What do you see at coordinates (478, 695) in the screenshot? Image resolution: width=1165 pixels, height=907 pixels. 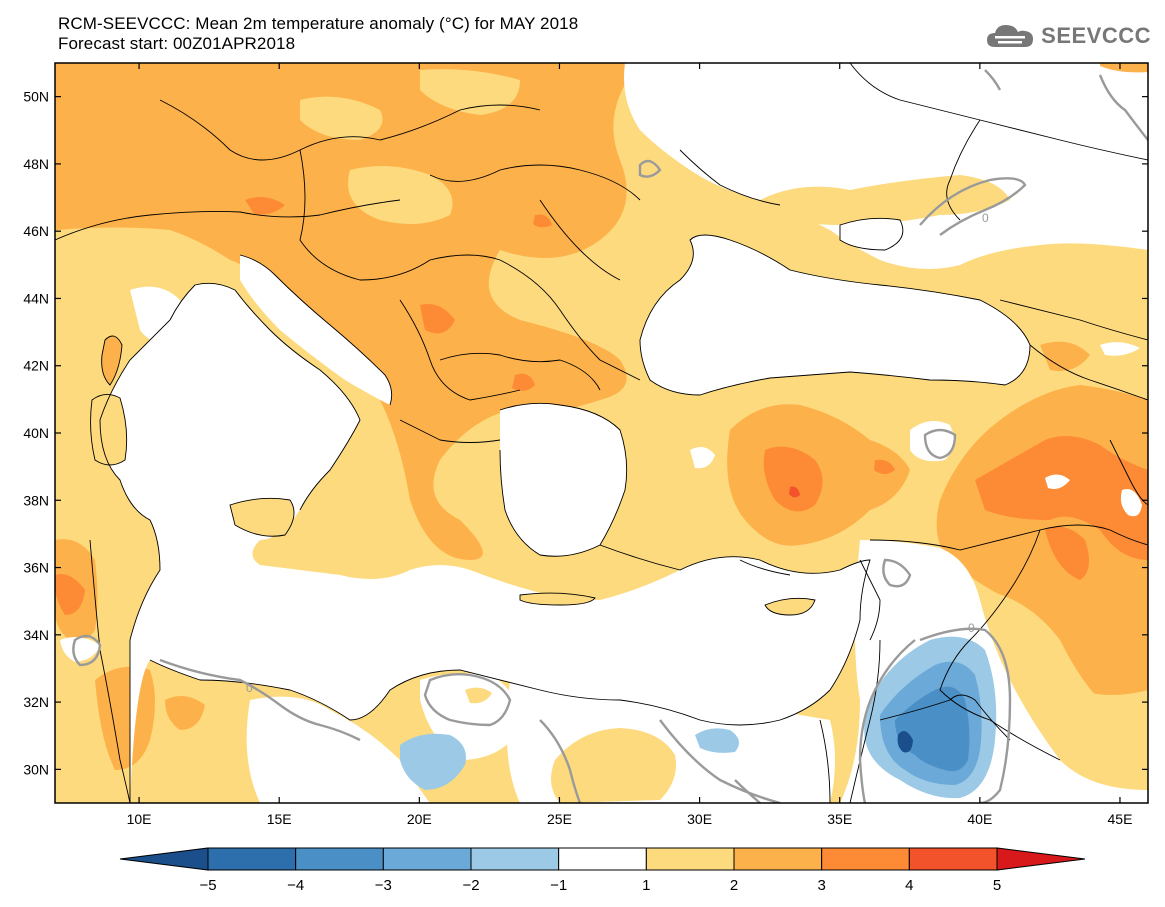 I see `field-1-2-libya-dot` at bounding box center [478, 695].